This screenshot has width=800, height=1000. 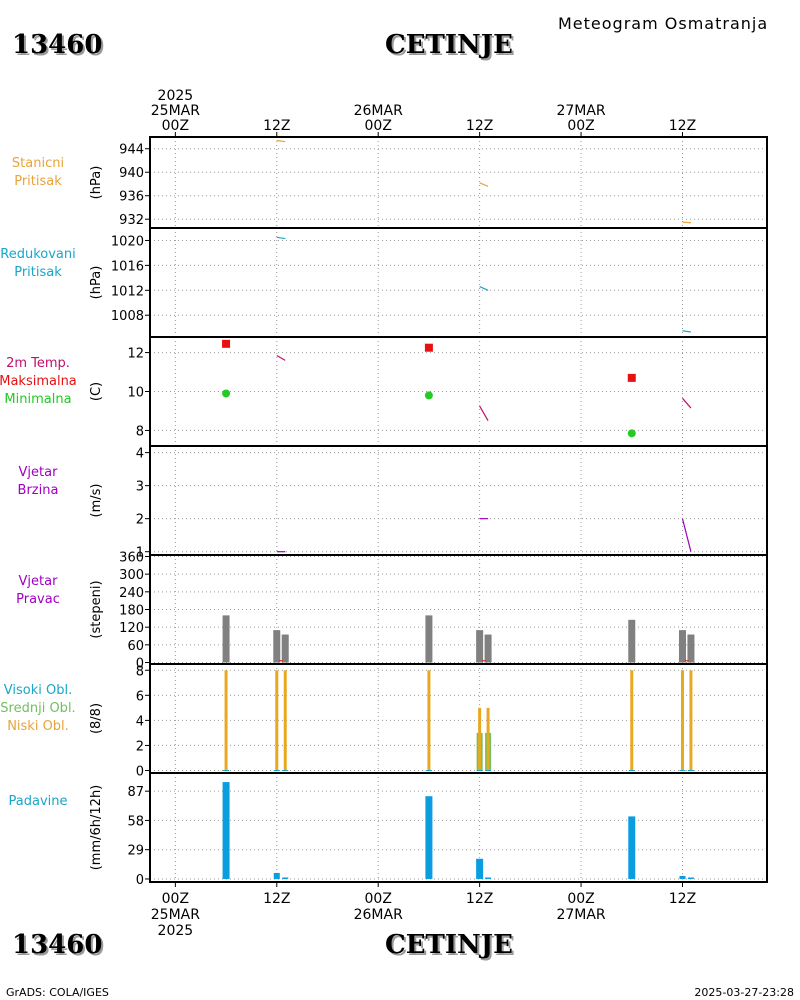 I want to click on station-name-top: CETINJE, so click(x=449, y=45).